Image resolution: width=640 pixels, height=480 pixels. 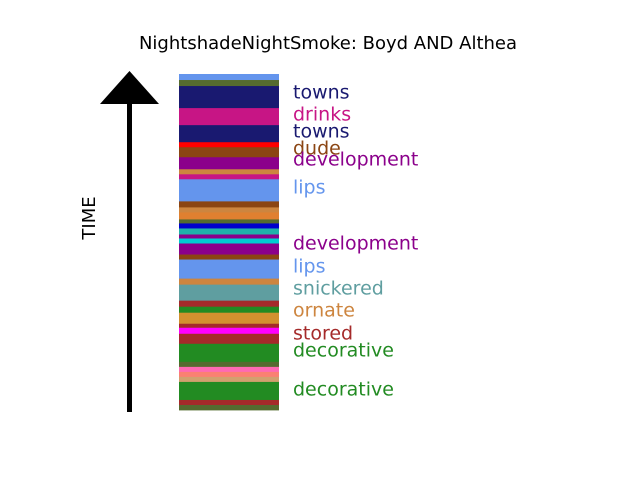 I want to click on word-label: dude, so click(x=317, y=149).